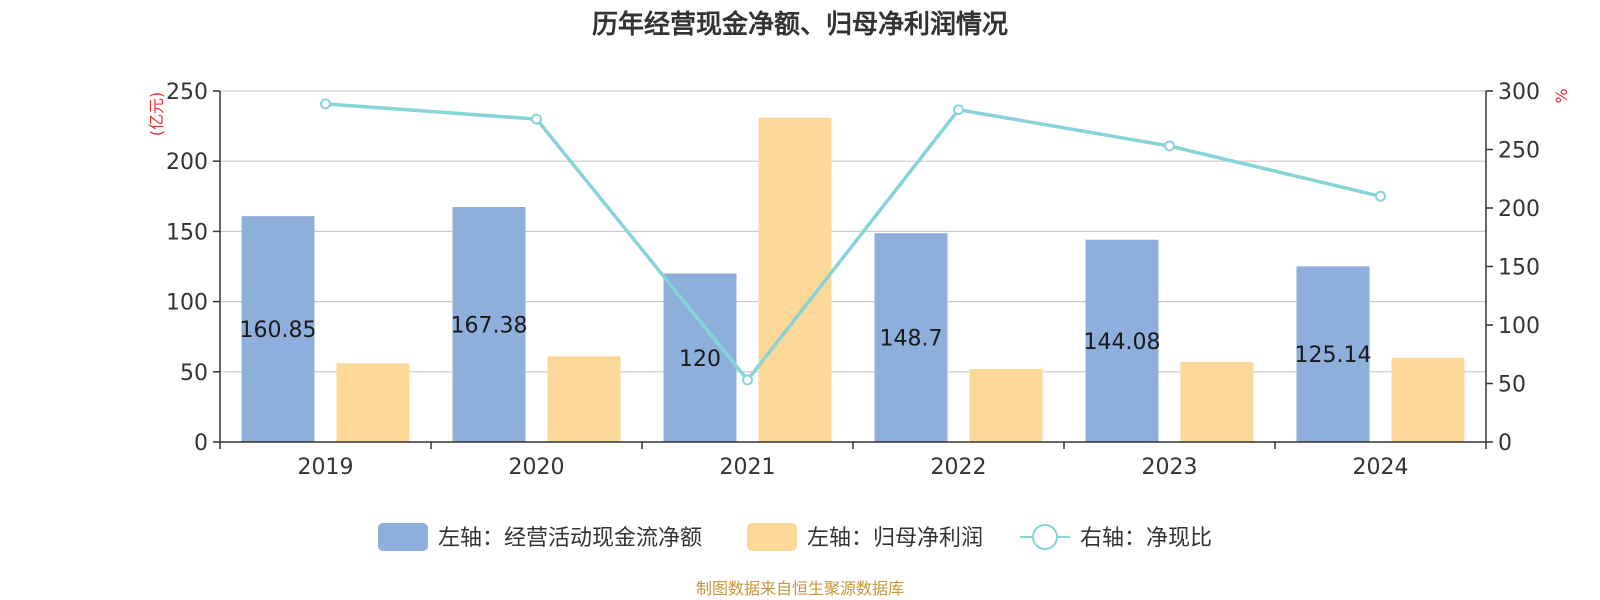 The height and width of the screenshot is (600, 1600). Describe the element at coordinates (537, 467) in the screenshot. I see `x-axis-tick-label: 2020` at that location.